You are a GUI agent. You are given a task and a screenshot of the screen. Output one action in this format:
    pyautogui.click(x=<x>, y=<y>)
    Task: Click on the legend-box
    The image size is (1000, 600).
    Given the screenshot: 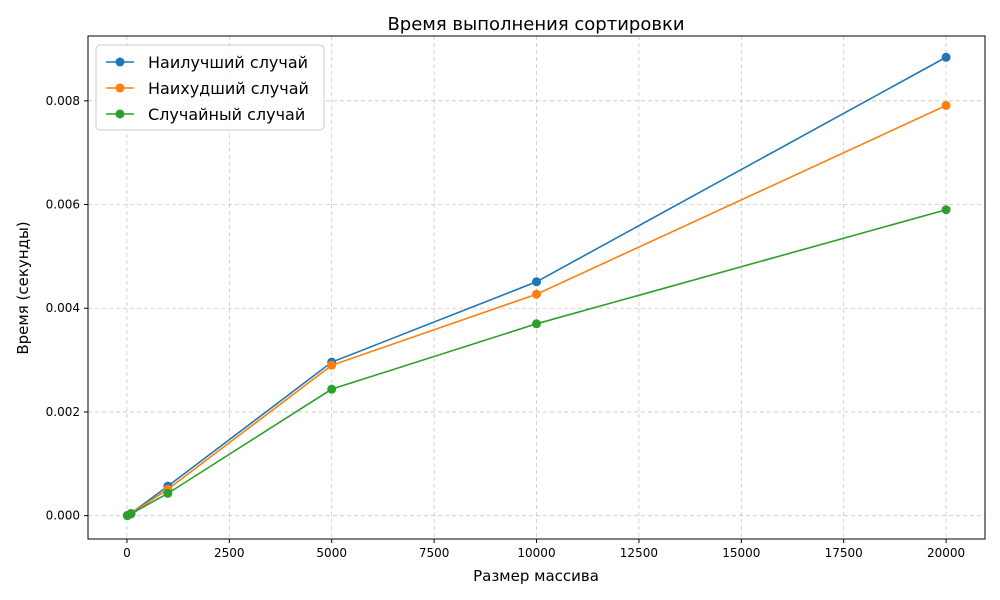 What is the action you would take?
    pyautogui.click(x=210, y=87)
    